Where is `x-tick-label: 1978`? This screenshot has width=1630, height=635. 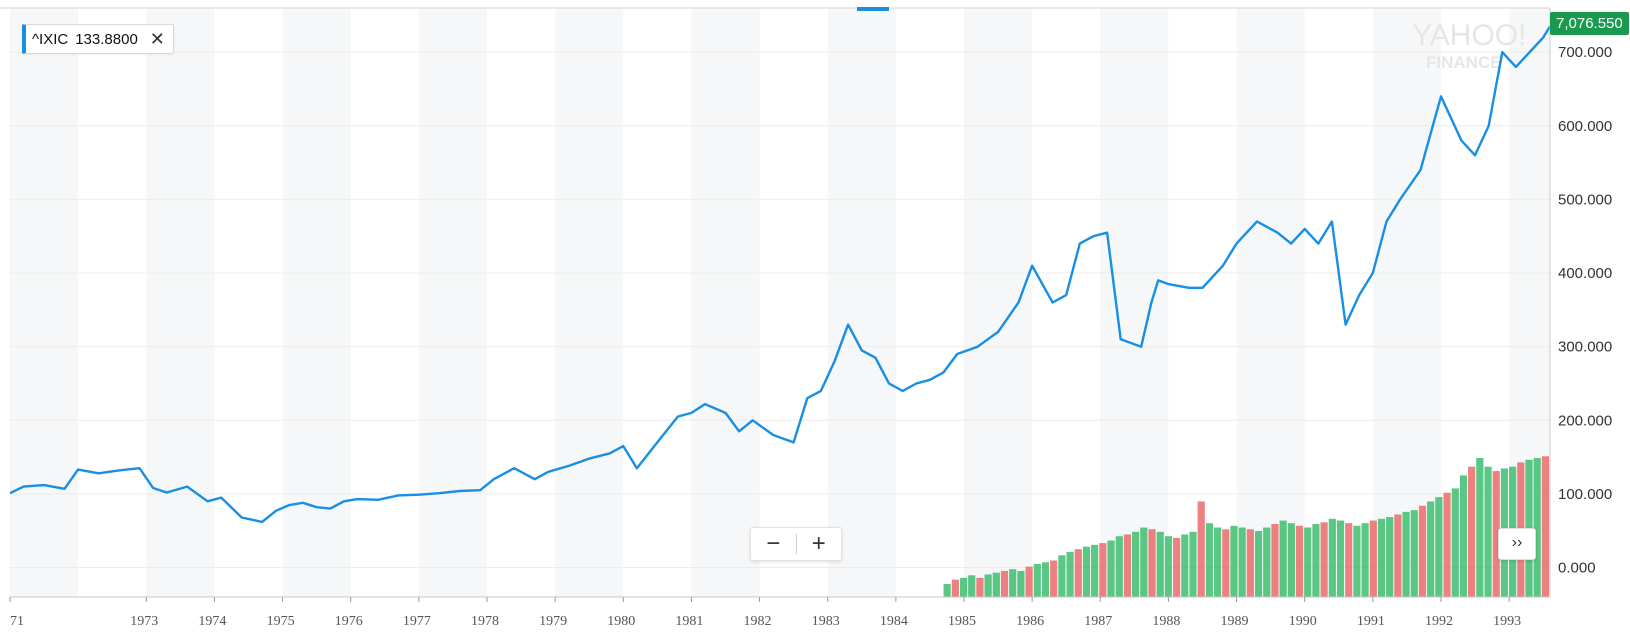 x-tick-label: 1978 is located at coordinates (485, 621).